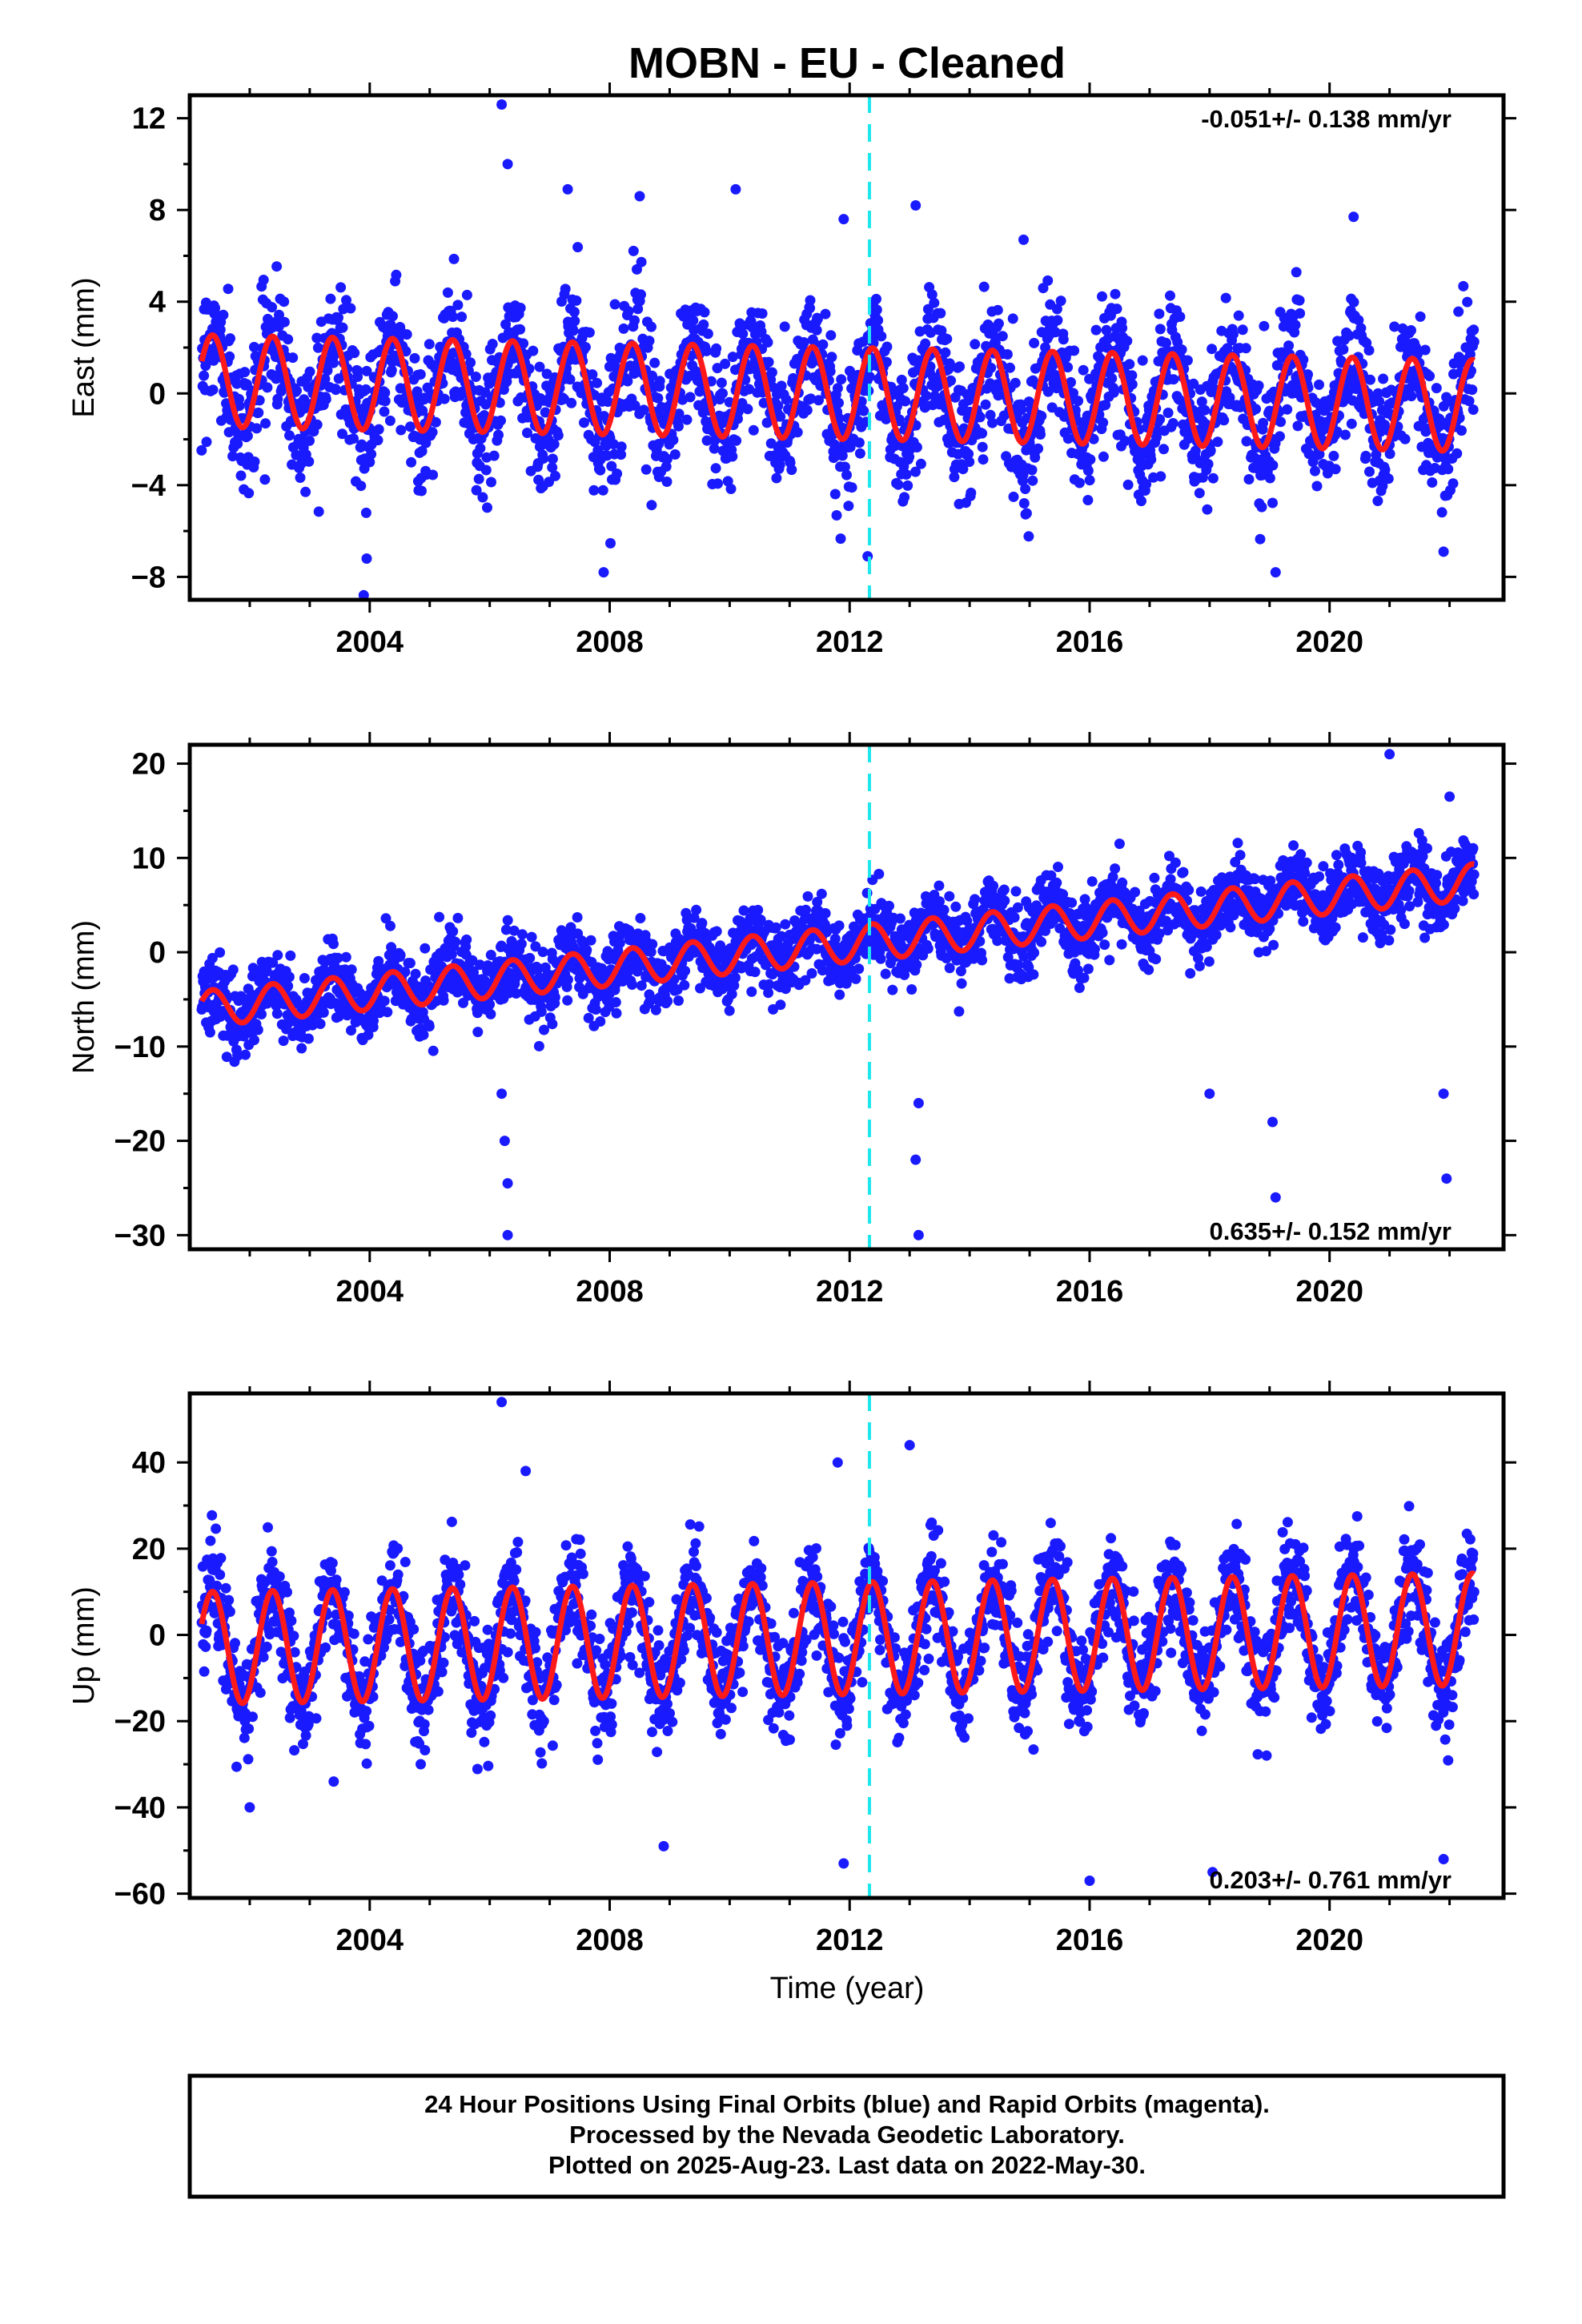 This screenshot has height=2324, width=1582. Describe the element at coordinates (1090, 642) in the screenshot. I see `x-tick-label: 2016` at that location.